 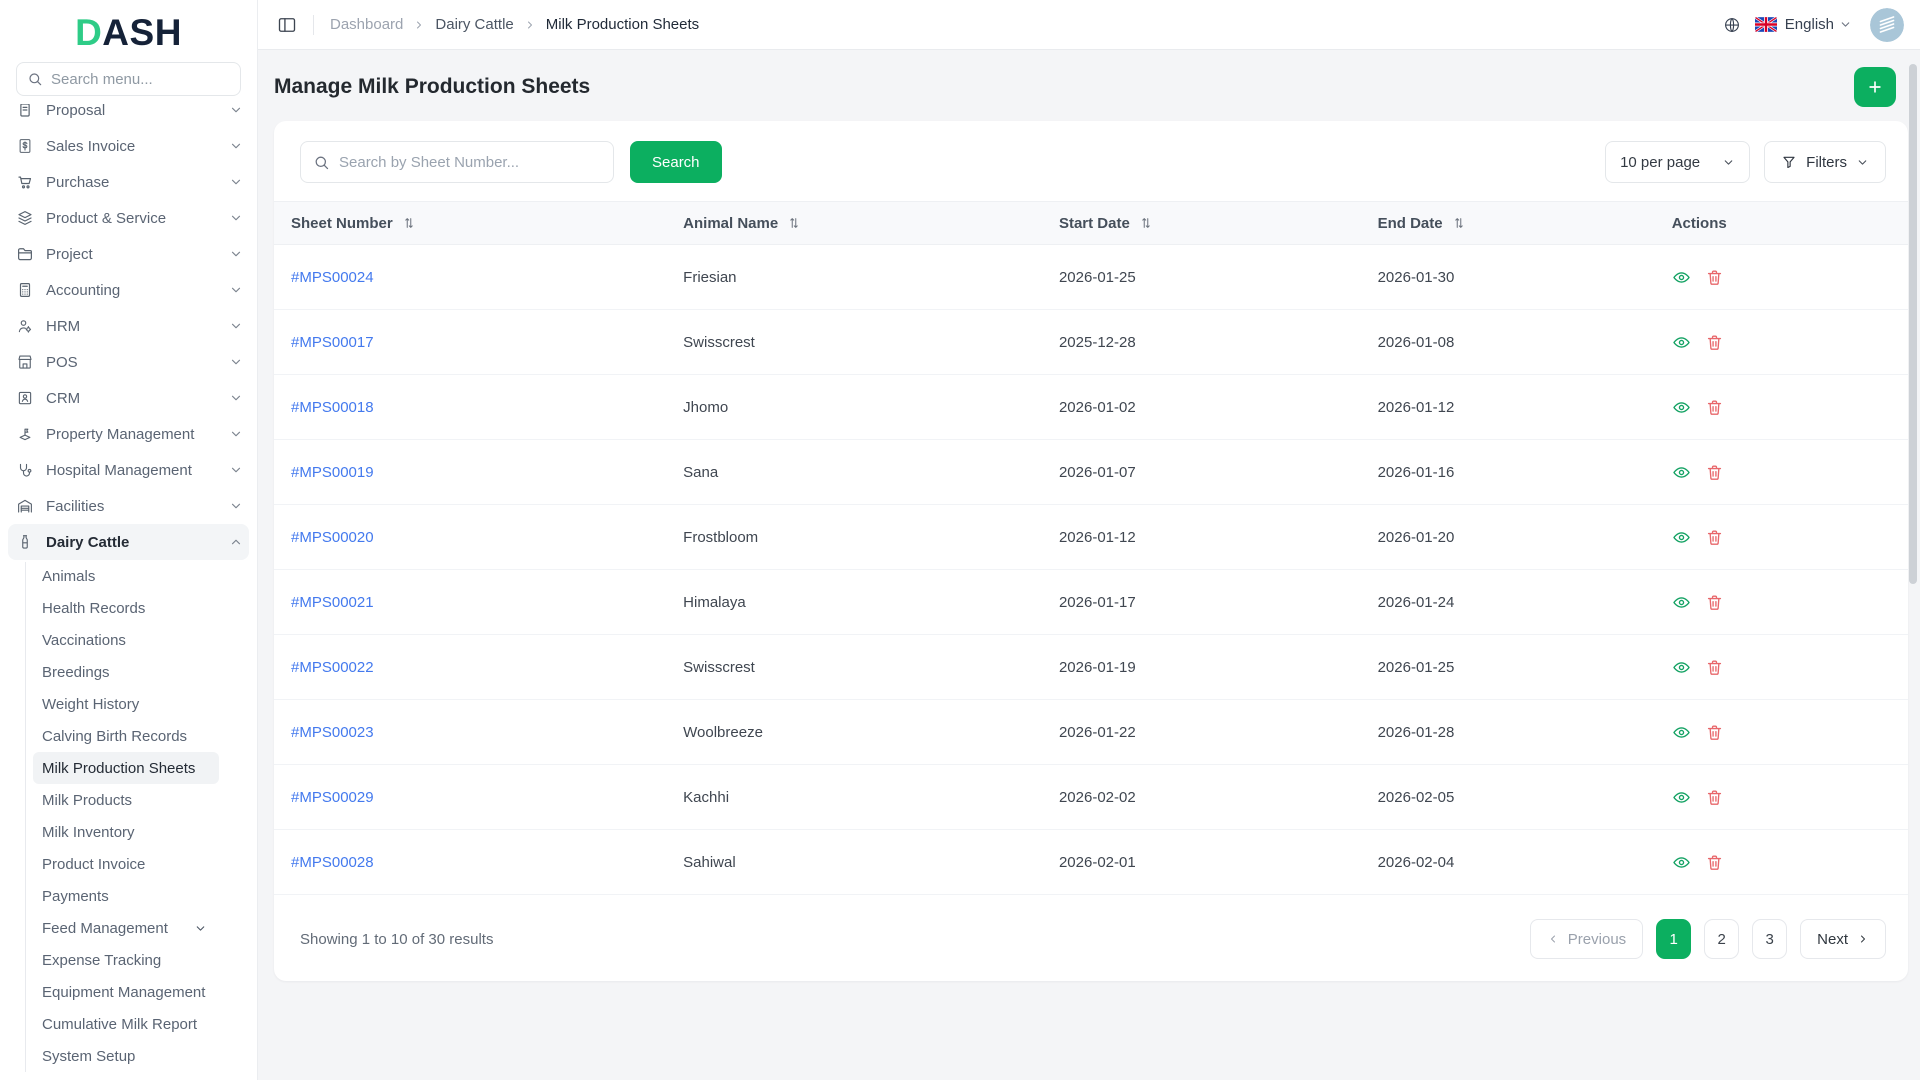 What do you see at coordinates (236, 542) in the screenshot?
I see `chevron-up-icon` at bounding box center [236, 542].